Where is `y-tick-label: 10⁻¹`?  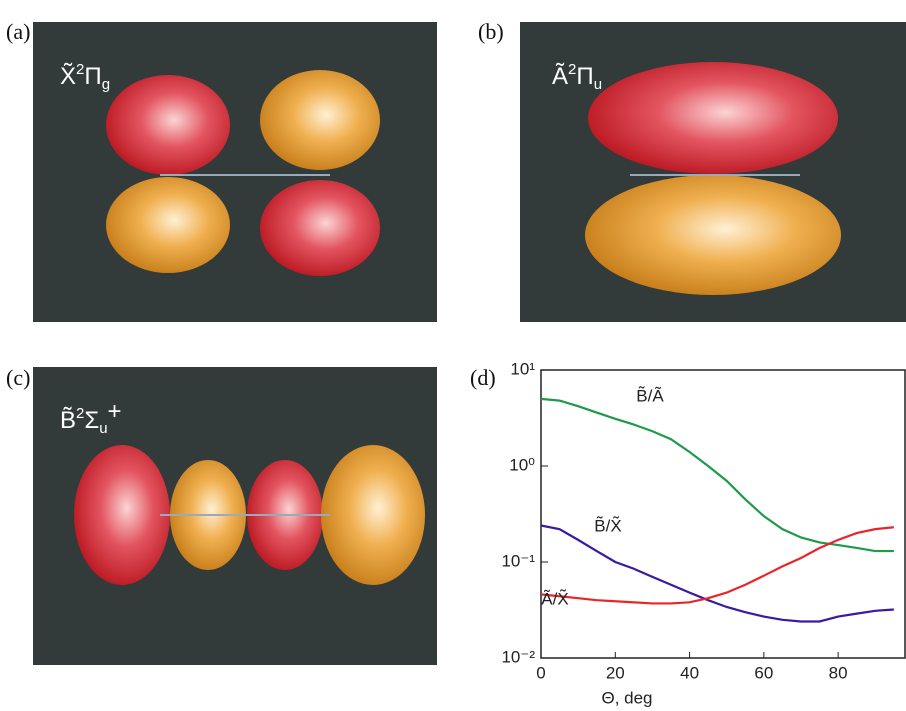
y-tick-label: 10⁻¹ is located at coordinates (518, 560).